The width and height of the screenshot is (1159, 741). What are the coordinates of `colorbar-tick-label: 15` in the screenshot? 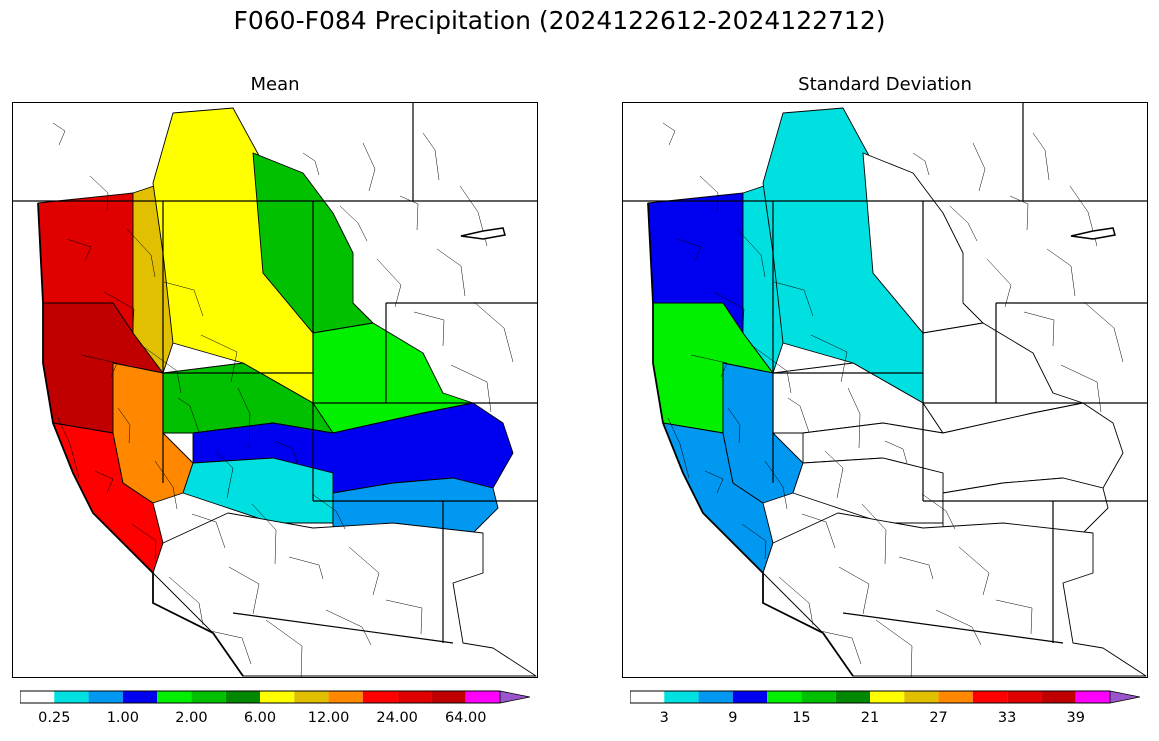 It's located at (801, 718).